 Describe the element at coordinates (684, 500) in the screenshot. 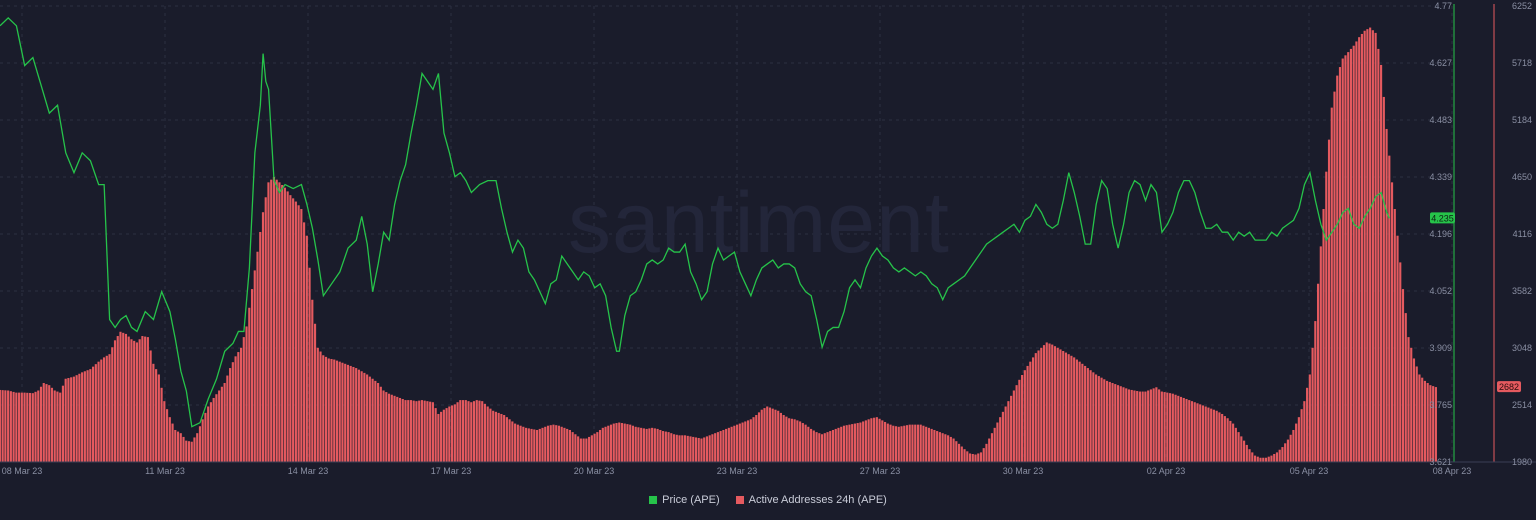

I see `legend-item-price: Price (APE)` at that location.